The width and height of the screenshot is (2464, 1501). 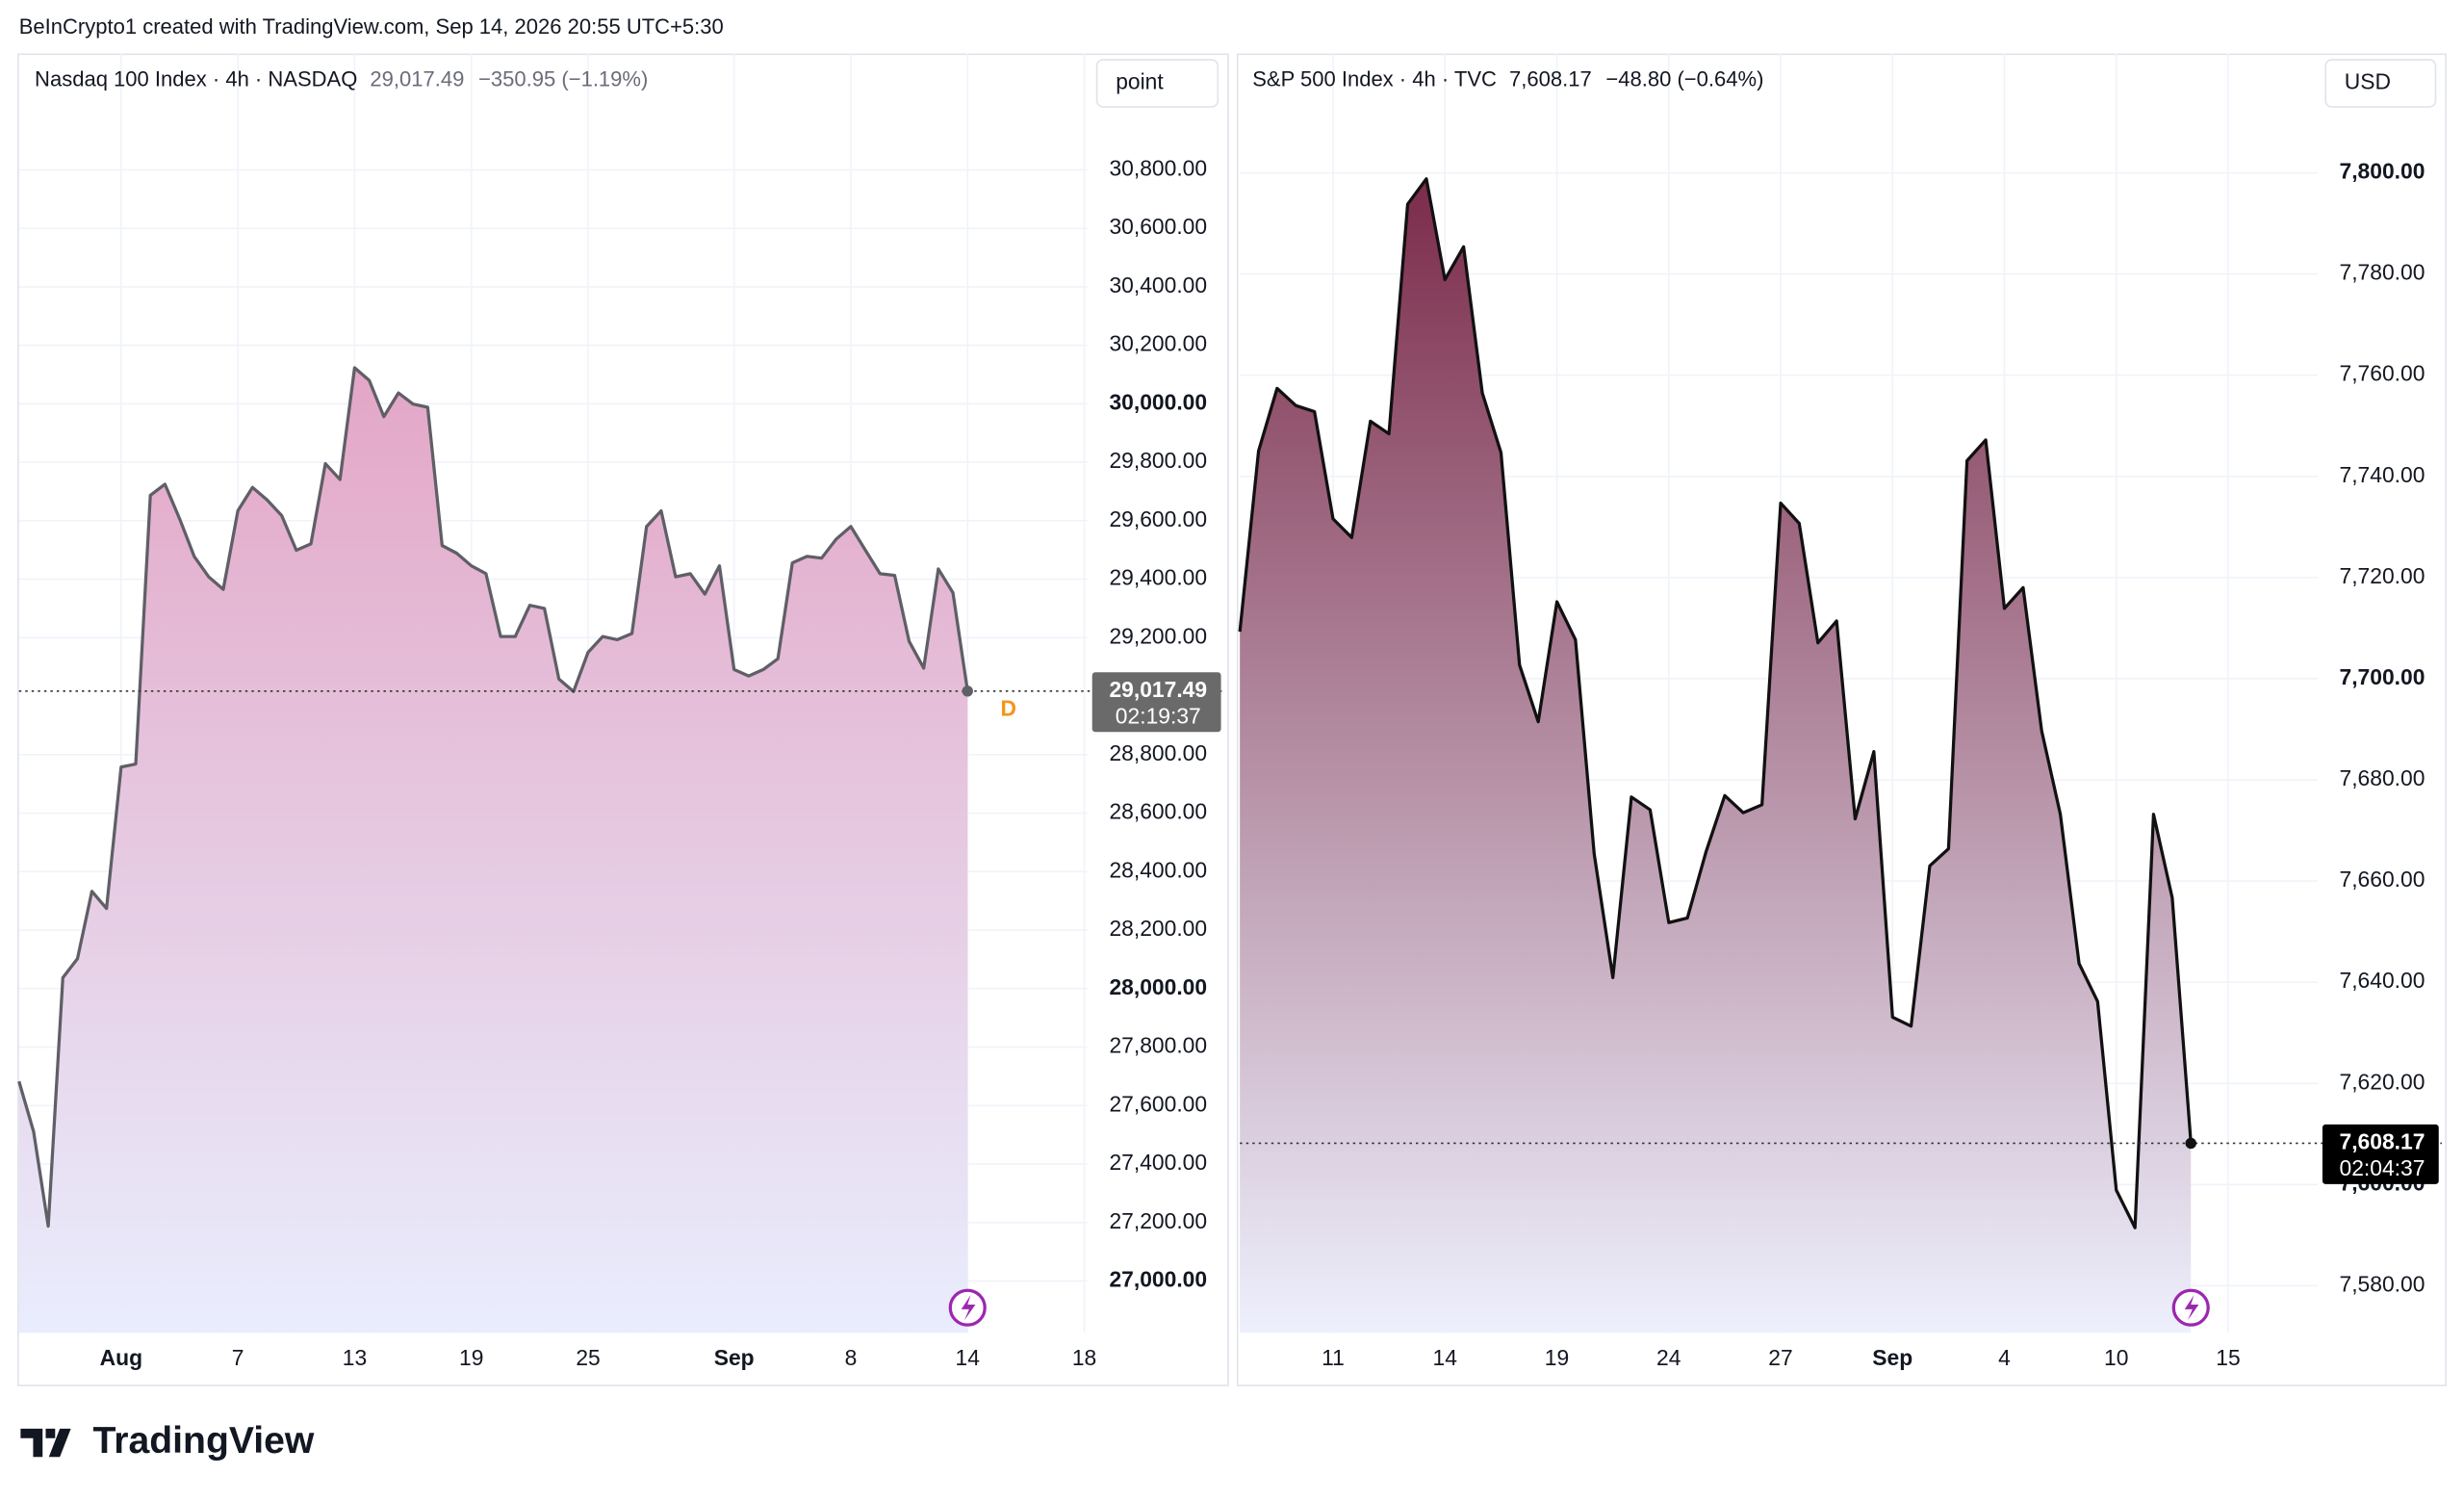 What do you see at coordinates (1158, 518) in the screenshot?
I see `y-tick-label: 29,600.00` at bounding box center [1158, 518].